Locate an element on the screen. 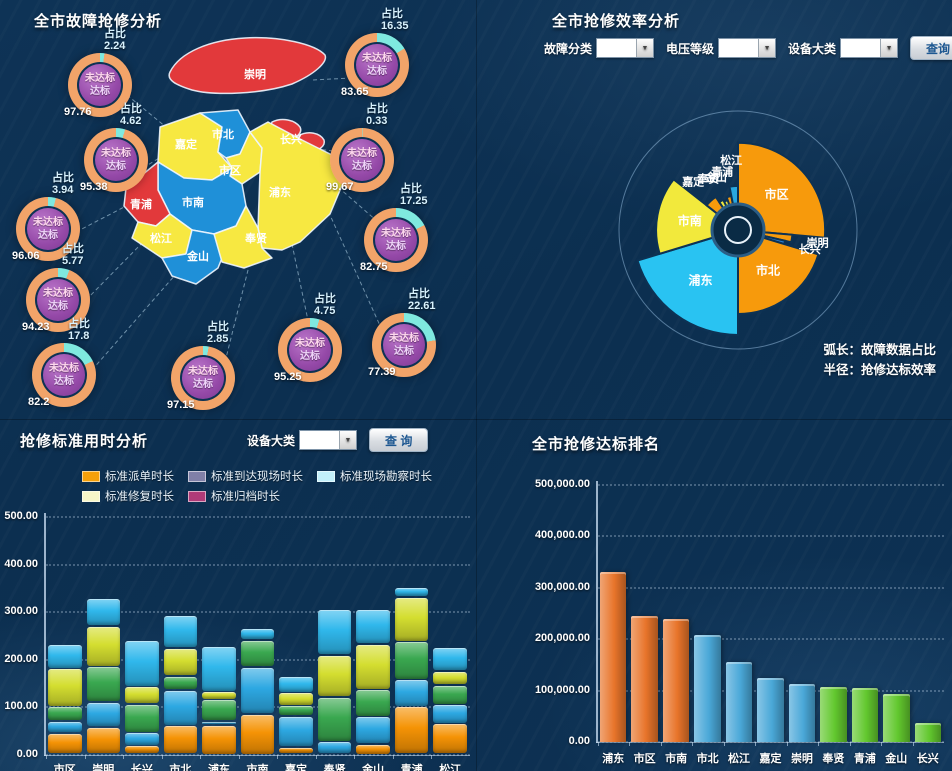  repair-donut: 未达标 达标 占比 2.24 97.76 is located at coordinates (98, 73).